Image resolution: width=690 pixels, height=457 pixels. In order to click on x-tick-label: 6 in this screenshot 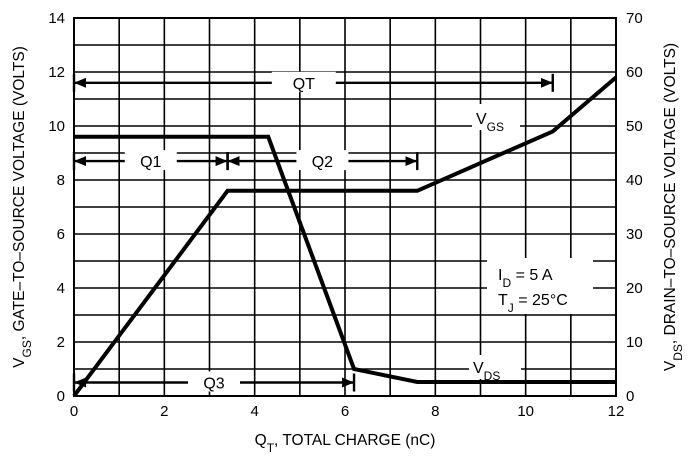, I will do `click(345, 411)`.